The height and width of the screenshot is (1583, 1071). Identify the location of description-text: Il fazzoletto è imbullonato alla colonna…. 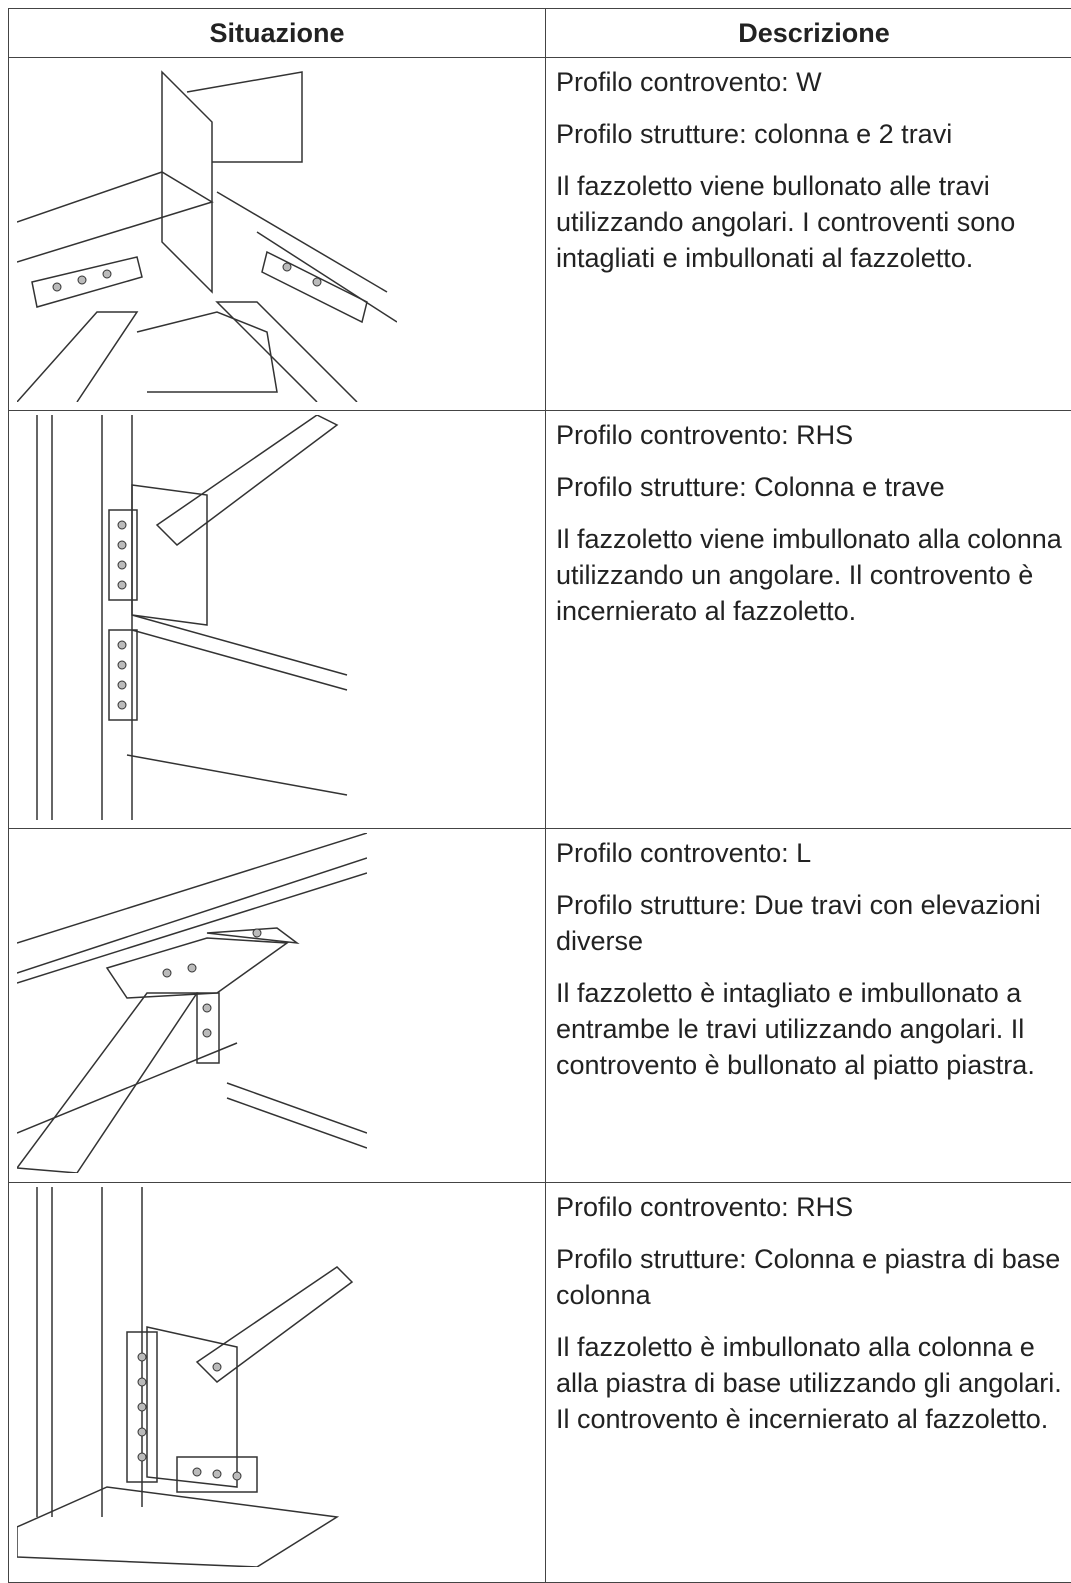
(810, 1383).